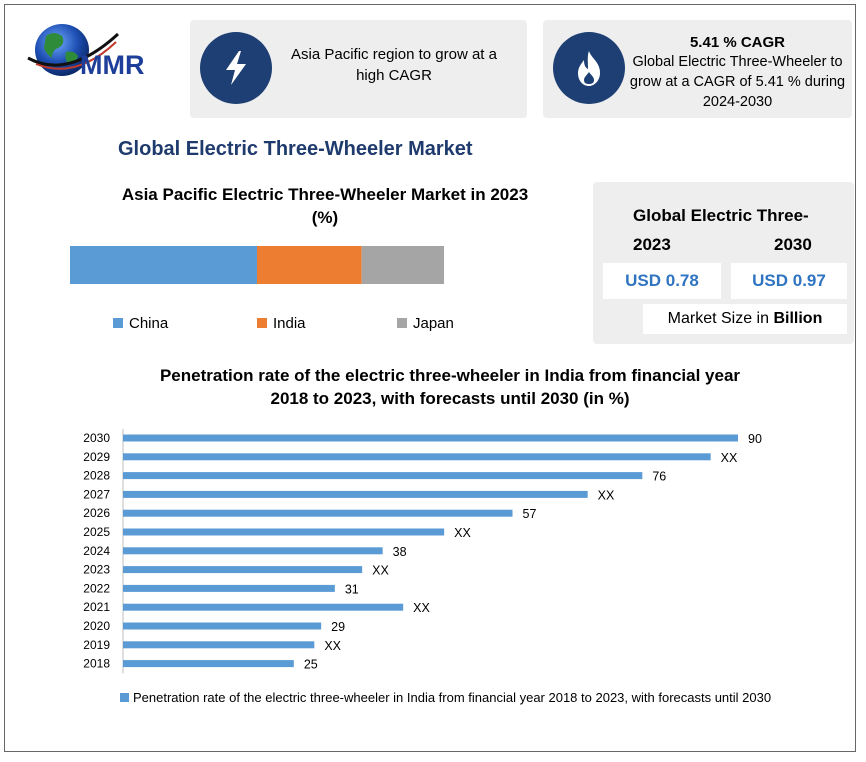  I want to click on category-label-2022: 2022, so click(96, 588).